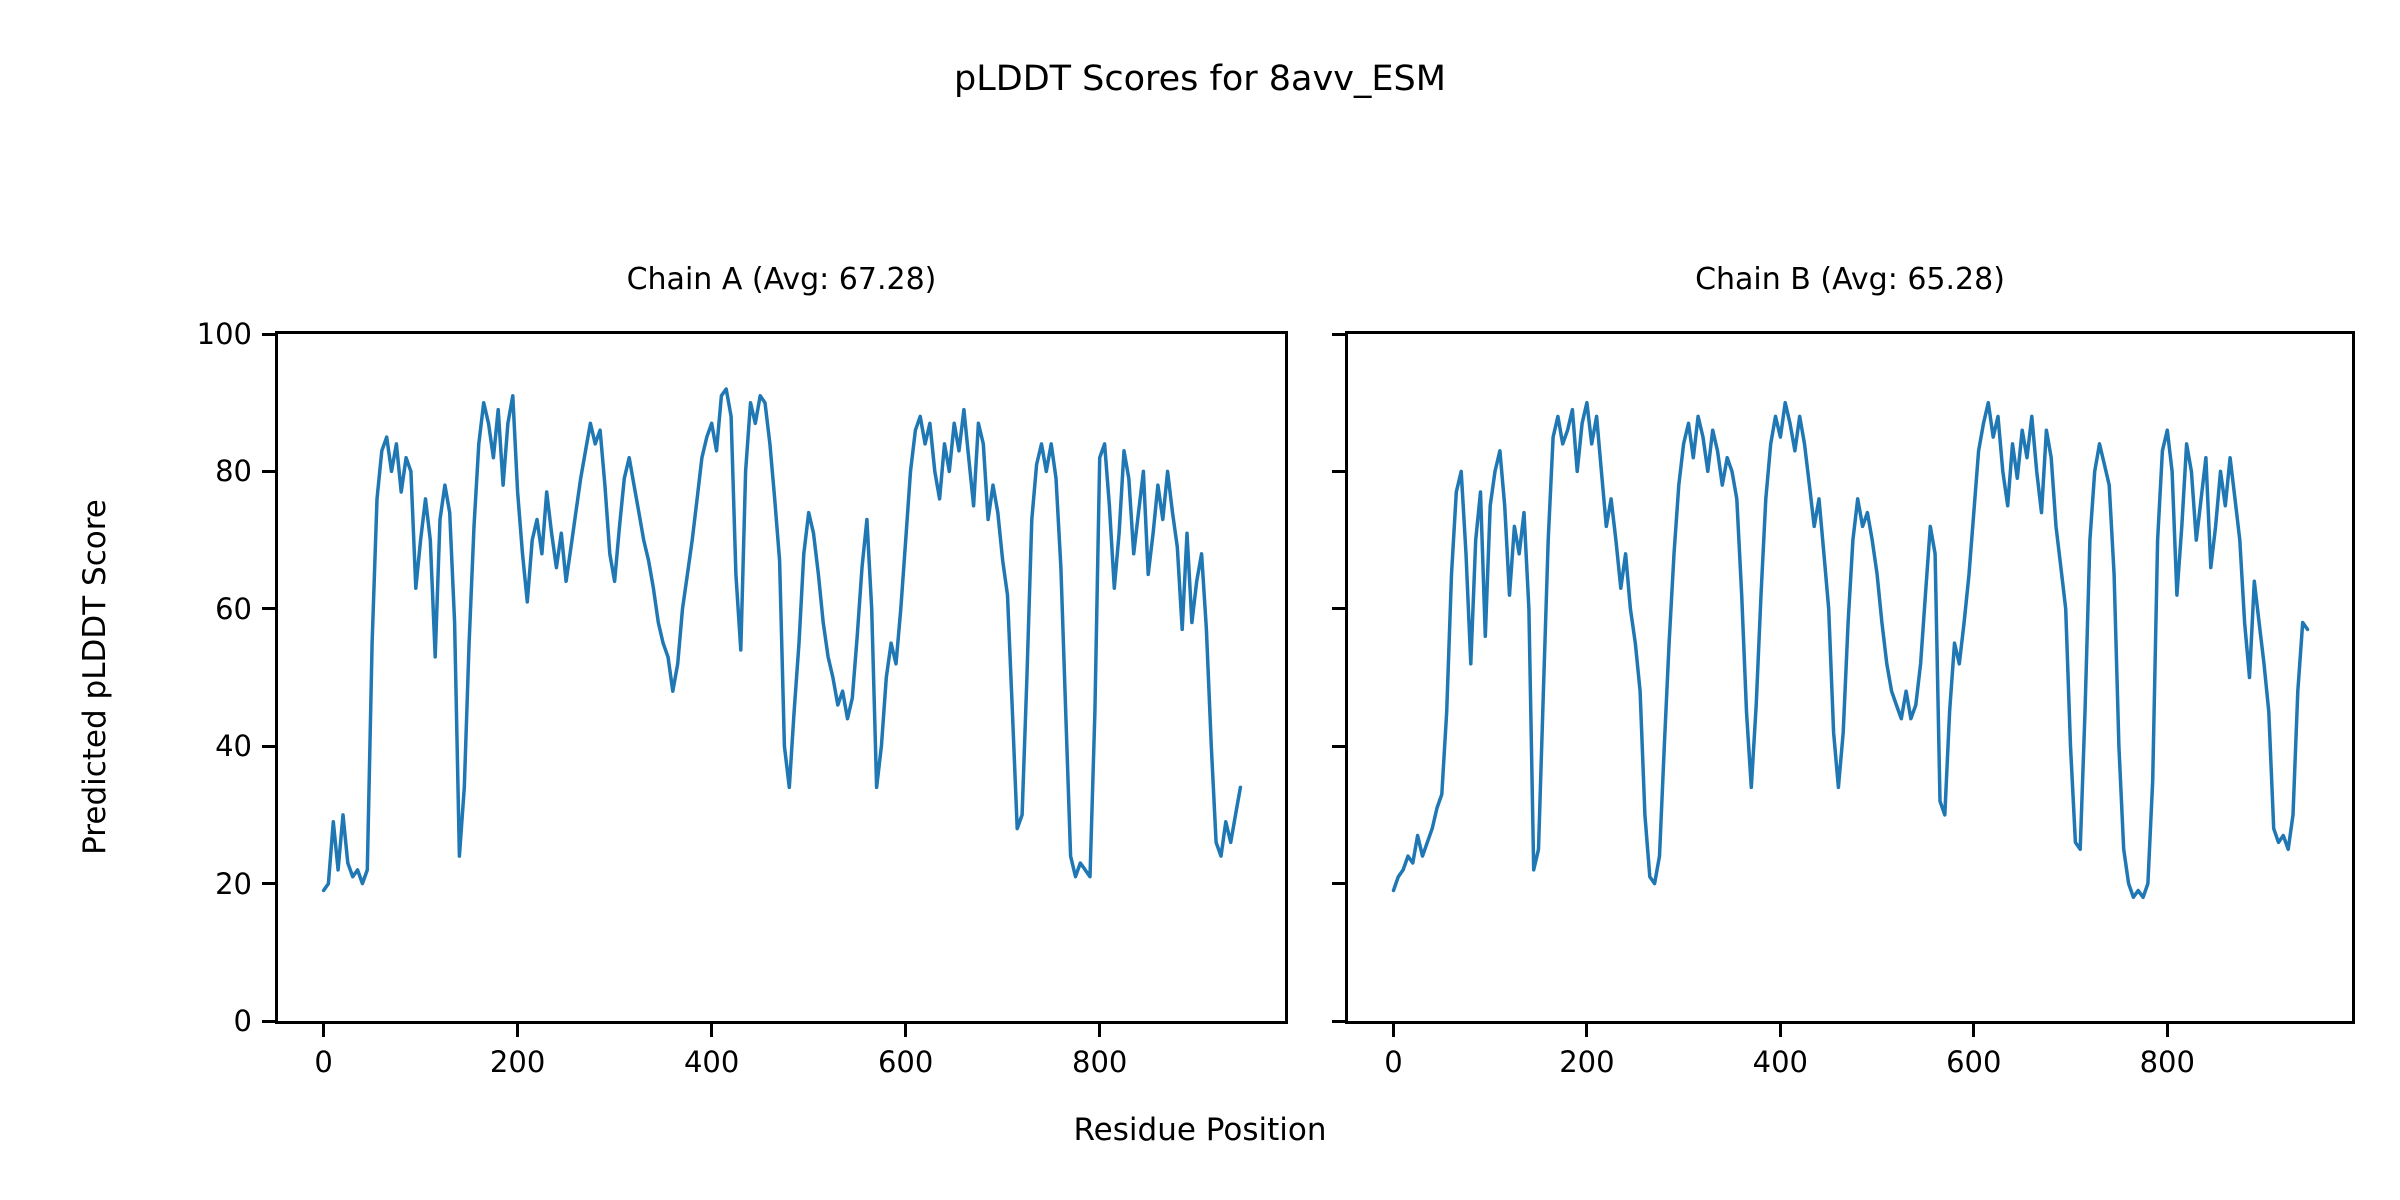 The width and height of the screenshot is (2400, 1200). Describe the element at coordinates (224, 334) in the screenshot. I see `y-tick-label: 100` at that location.